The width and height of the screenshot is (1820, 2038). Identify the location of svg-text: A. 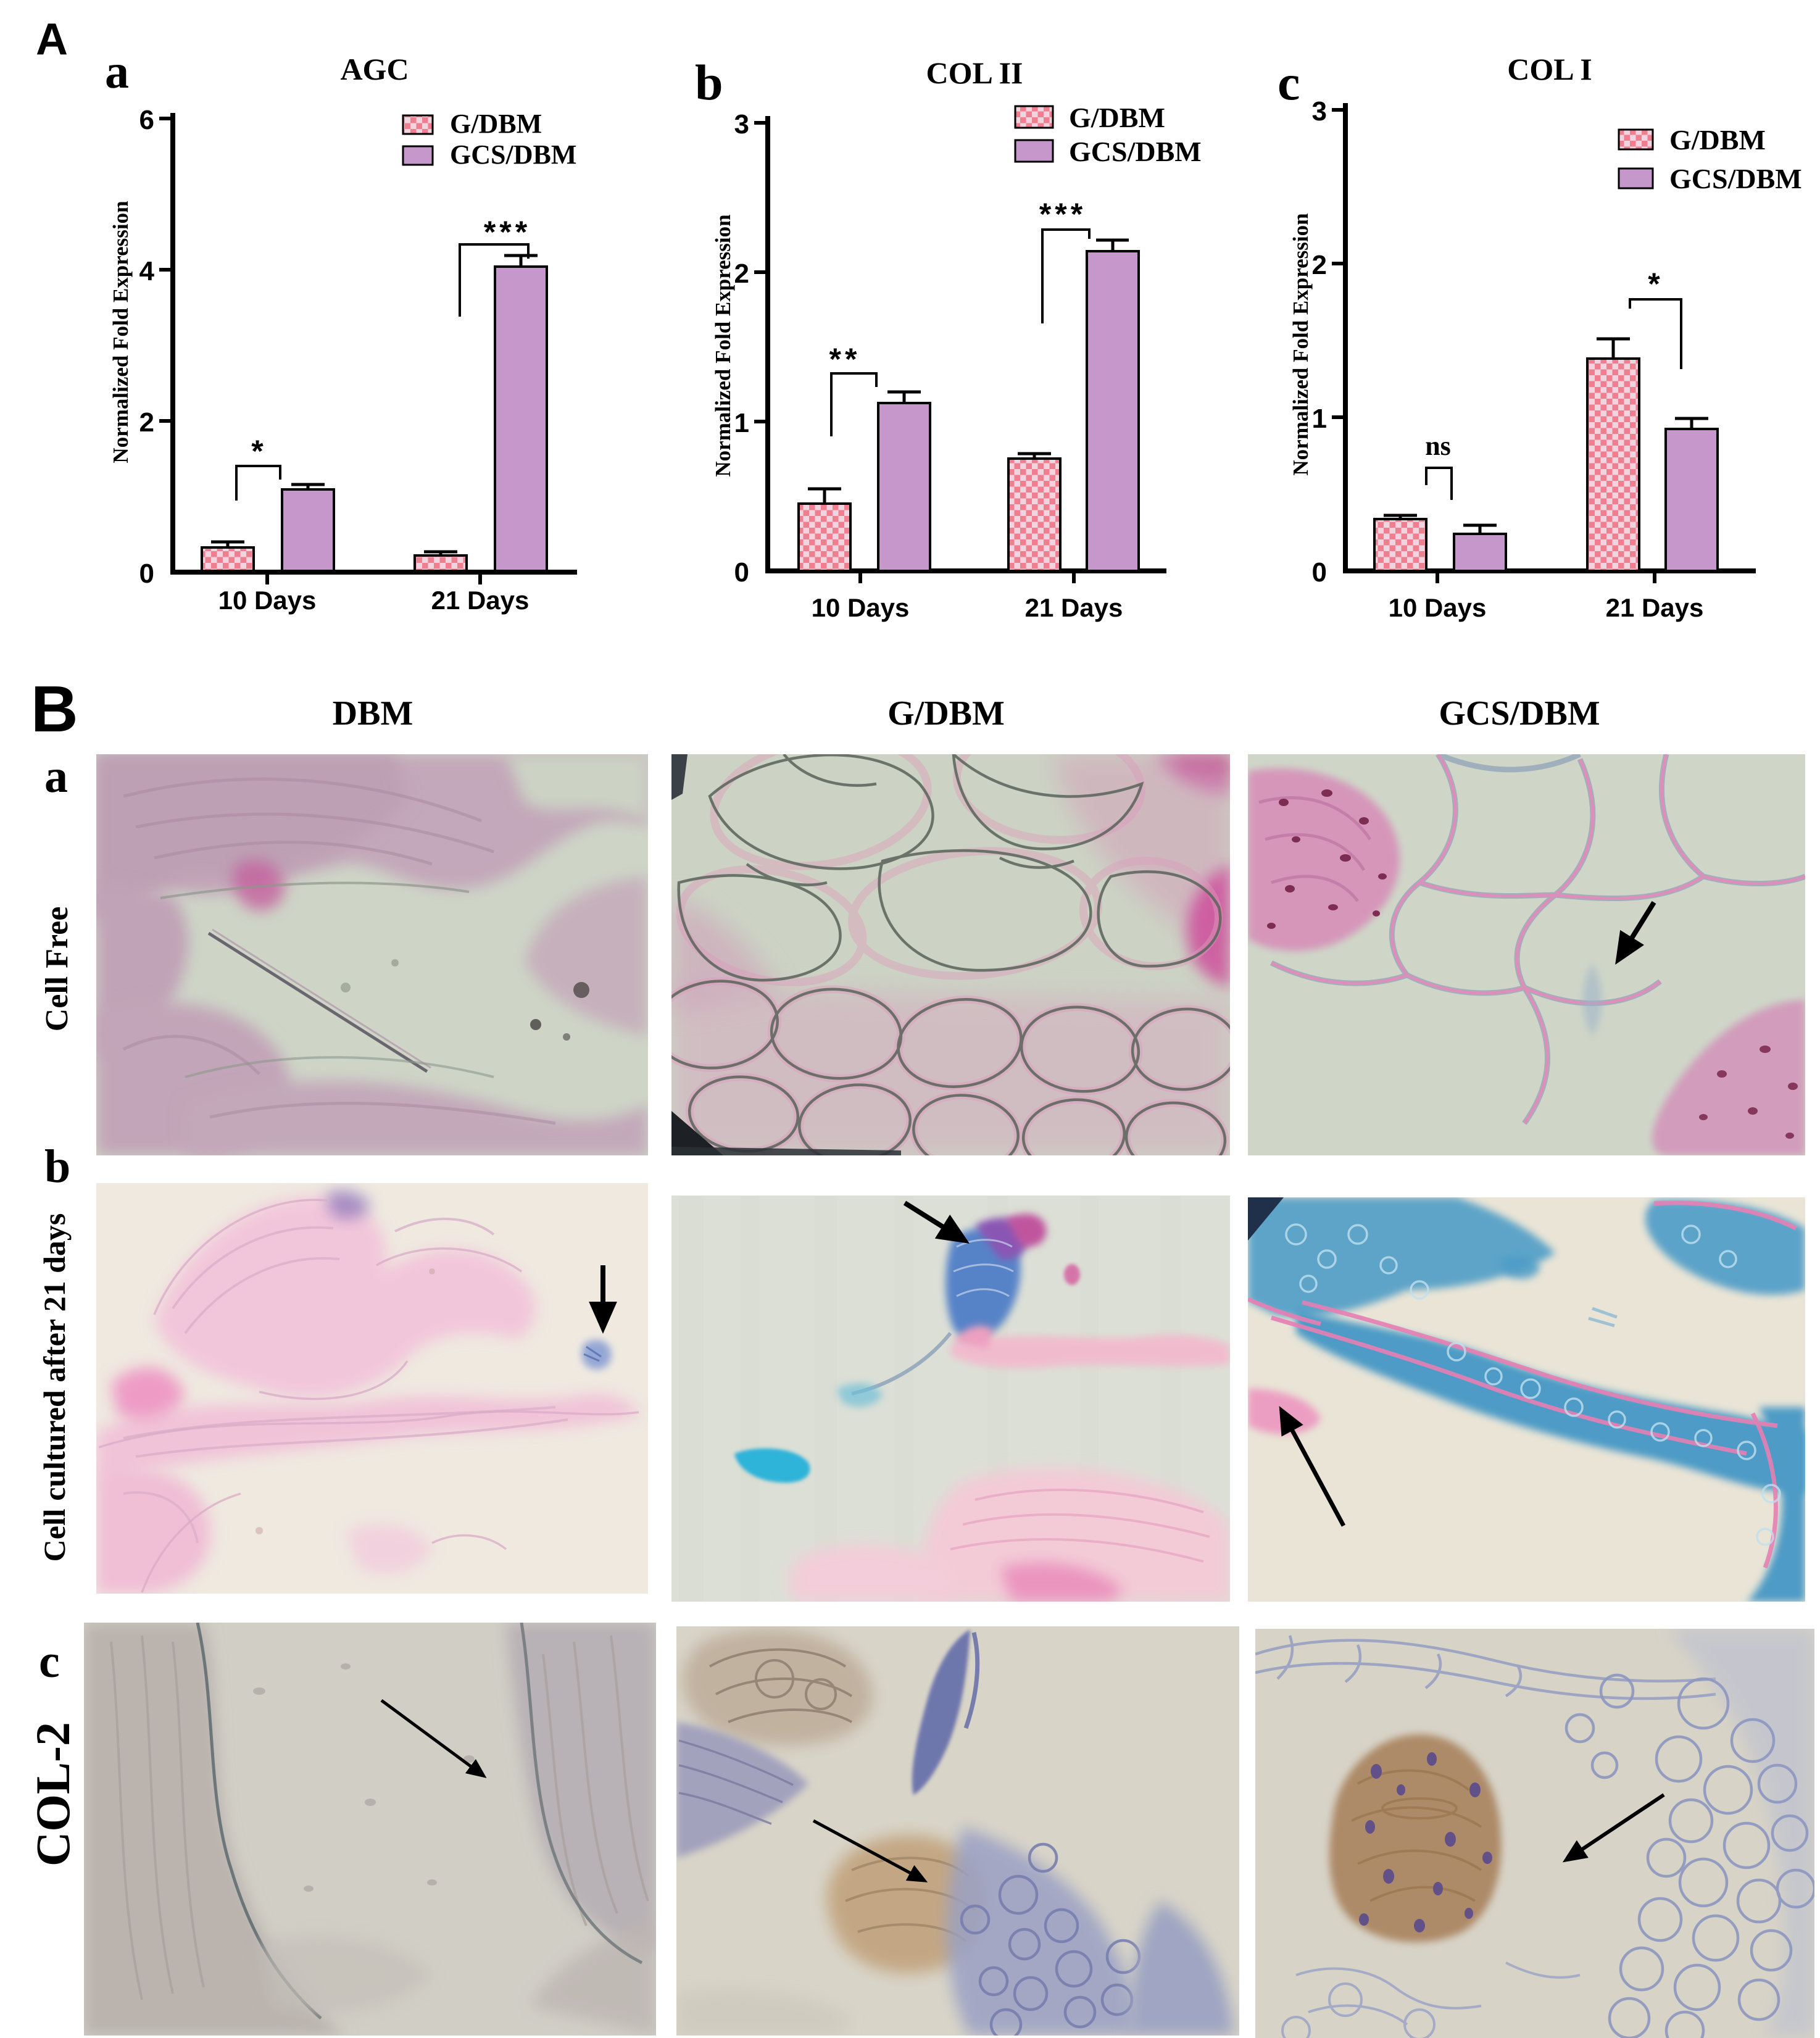
(52, 39).